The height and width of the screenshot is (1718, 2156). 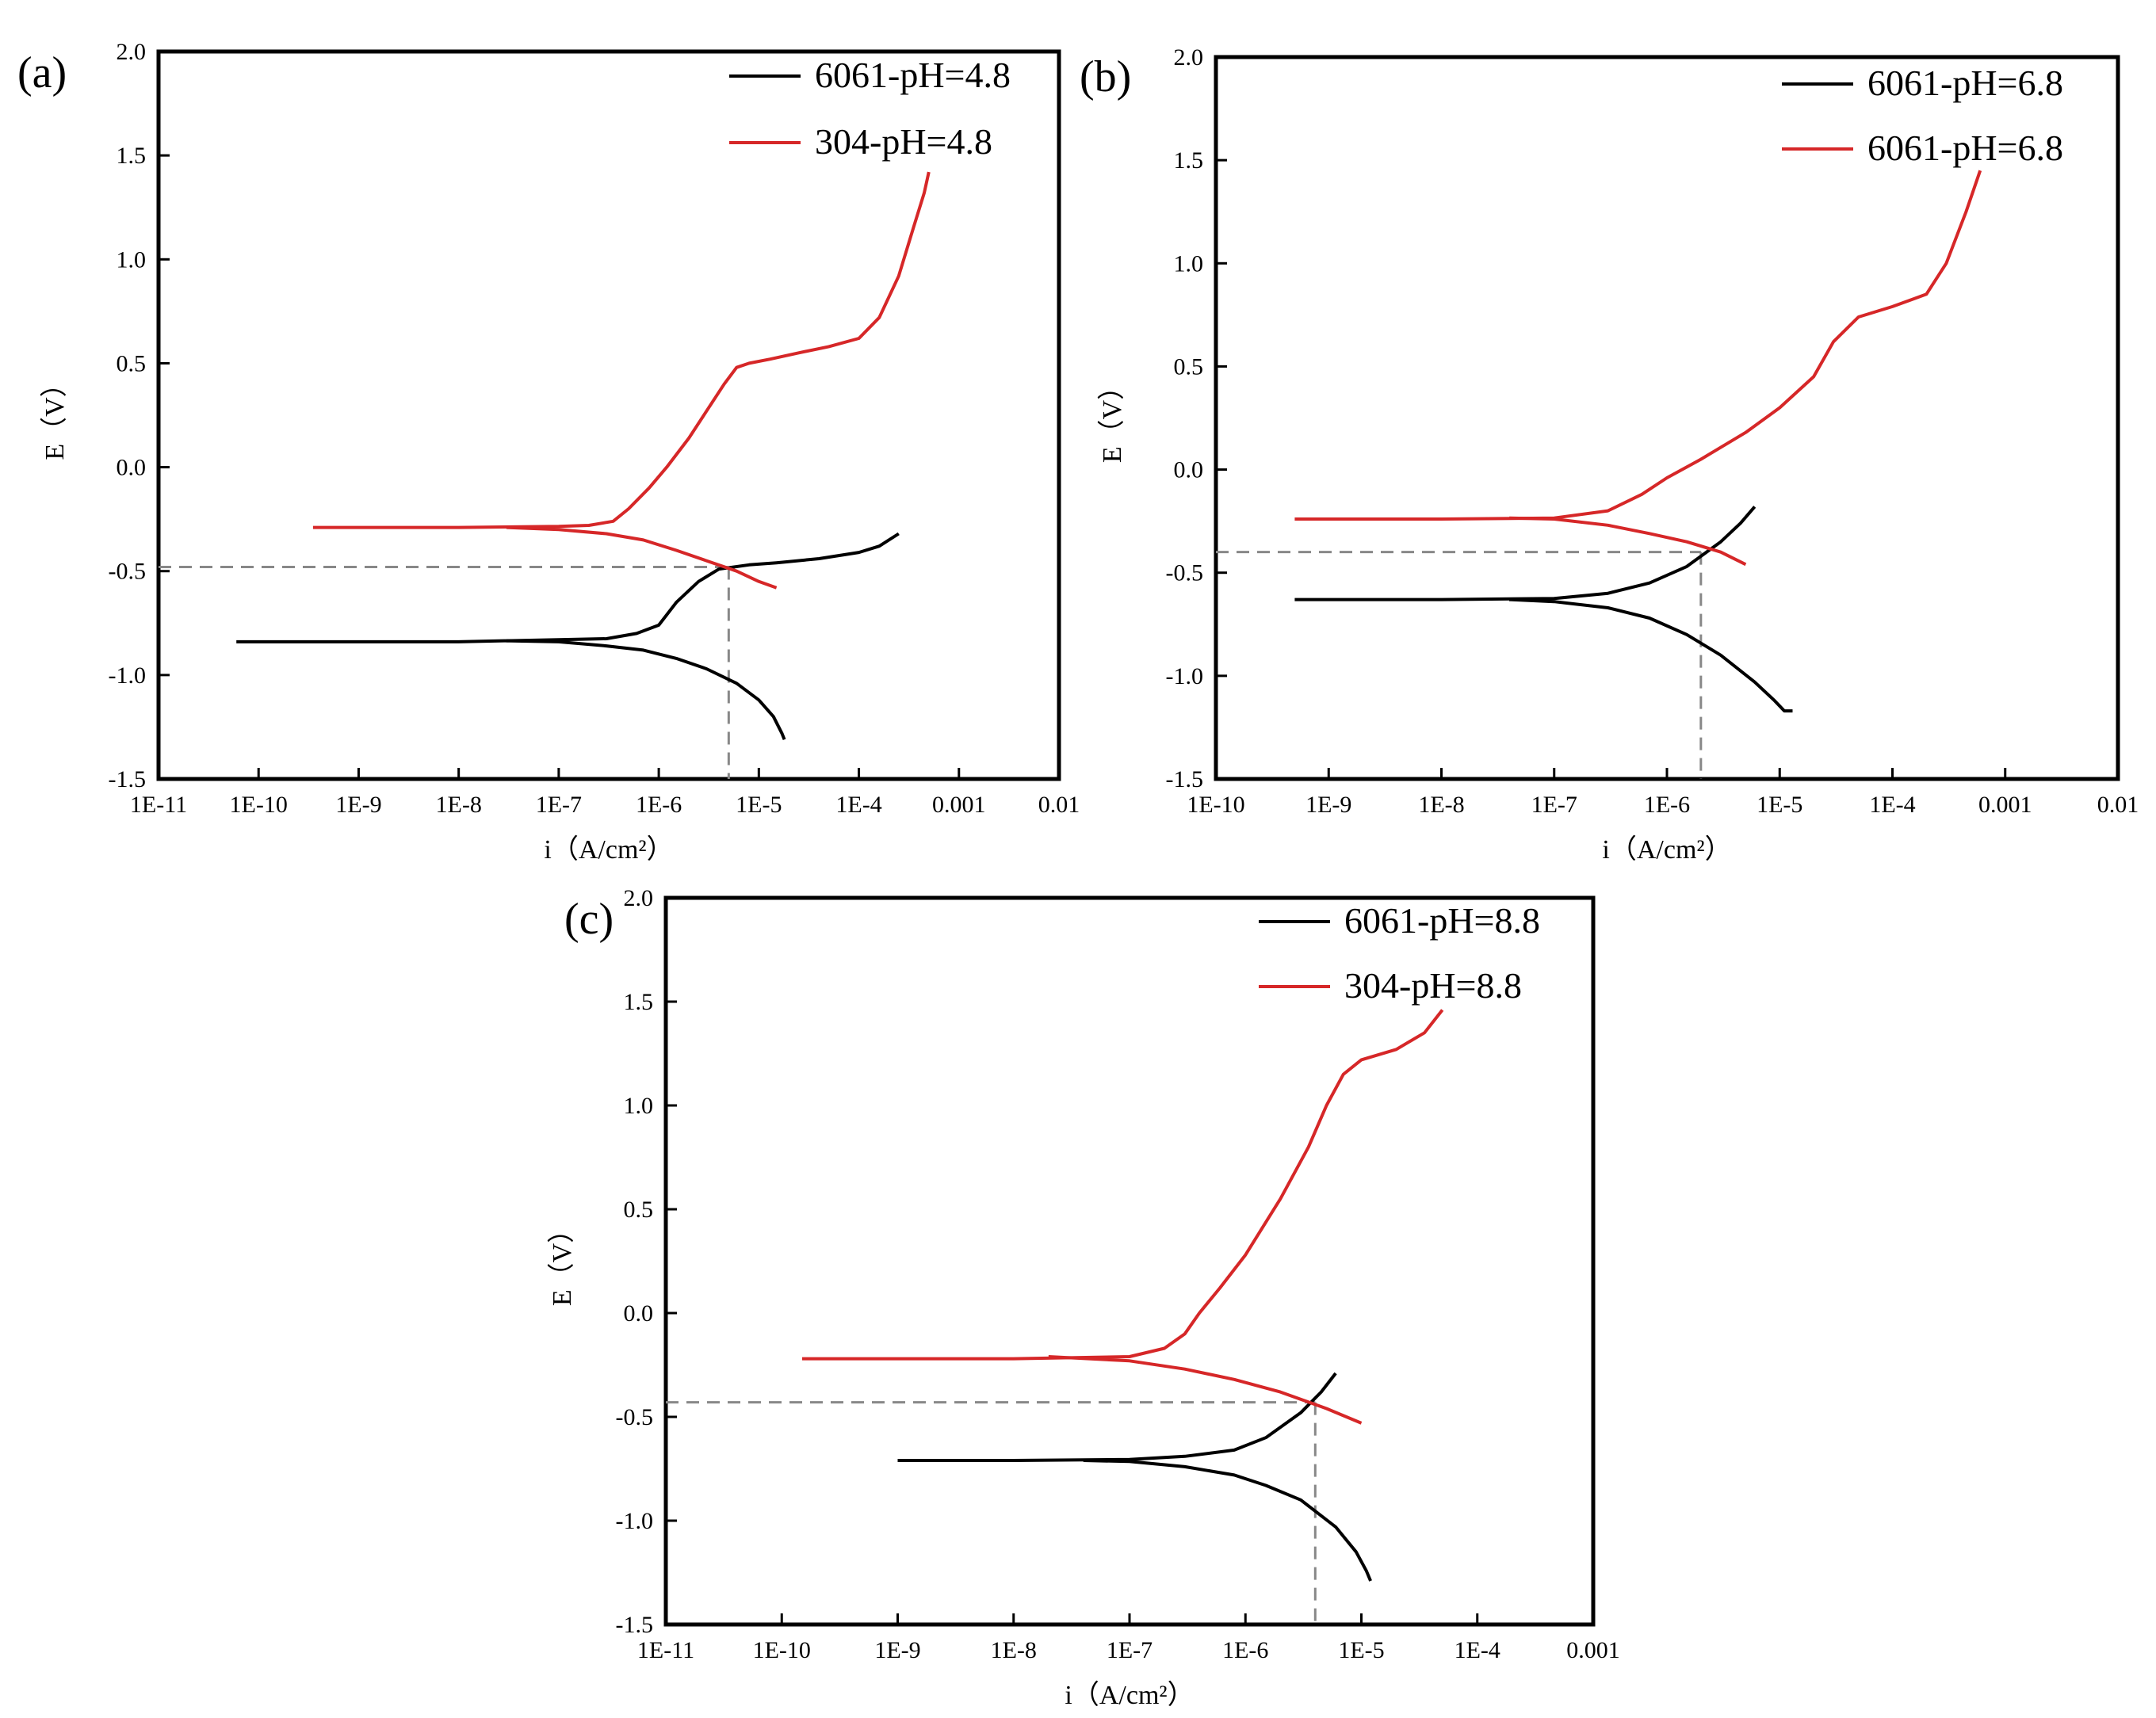 I want to click on legend-entry: 304-pH=8.8, so click(x=1433, y=985).